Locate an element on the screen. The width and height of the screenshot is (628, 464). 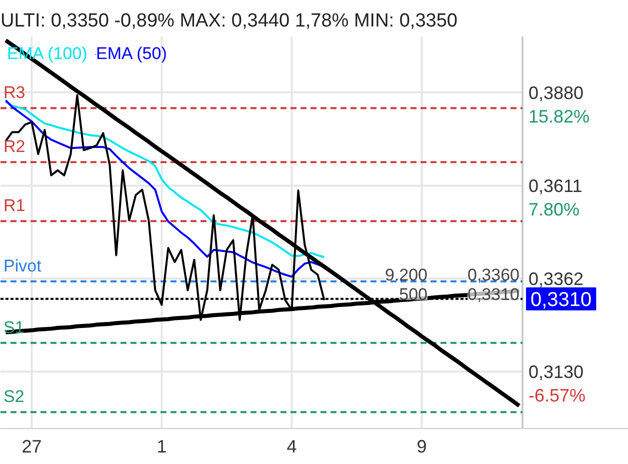
ref-line-label: R3 is located at coordinates (15, 92).